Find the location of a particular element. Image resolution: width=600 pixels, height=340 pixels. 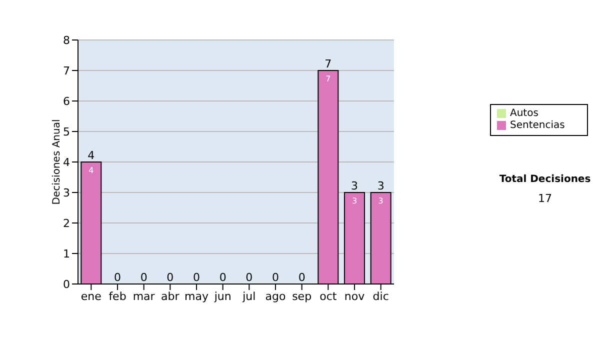

legend-label: Autos is located at coordinates (524, 113).